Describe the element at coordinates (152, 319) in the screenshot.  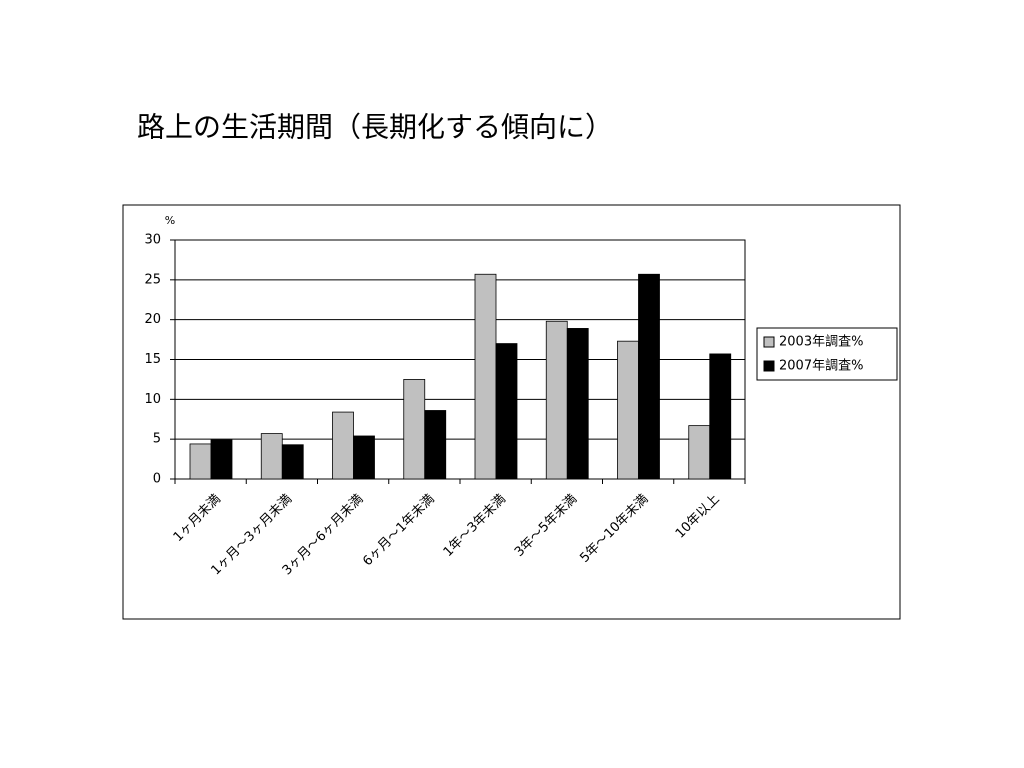
I see `y-tick-label: 20` at that location.